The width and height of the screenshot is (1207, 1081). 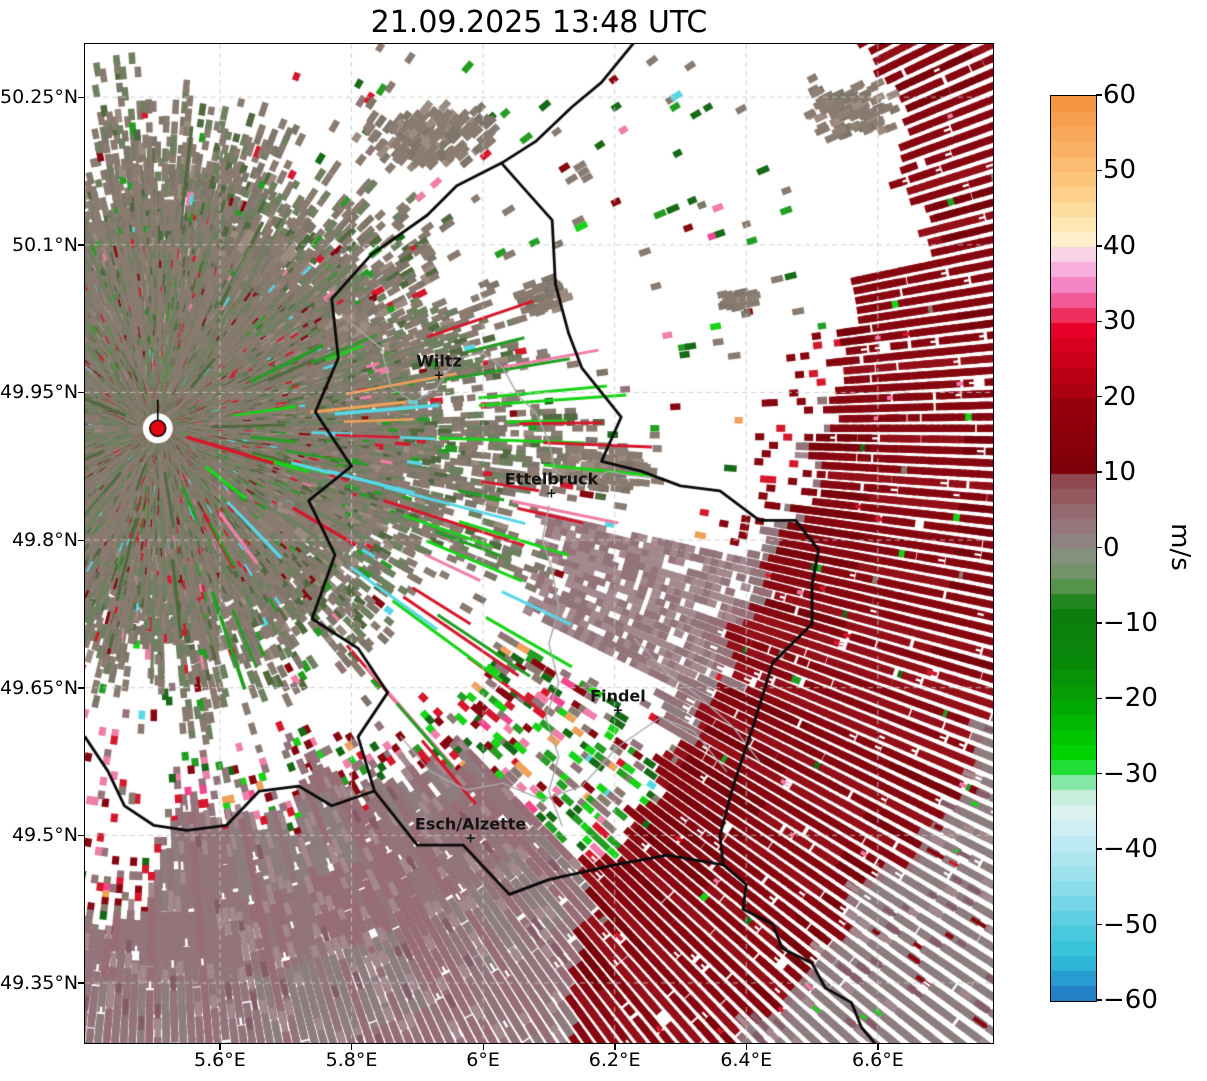 What do you see at coordinates (539, 22) in the screenshot?
I see `figure-title: 21.09.2025 13:48 UTC` at bounding box center [539, 22].